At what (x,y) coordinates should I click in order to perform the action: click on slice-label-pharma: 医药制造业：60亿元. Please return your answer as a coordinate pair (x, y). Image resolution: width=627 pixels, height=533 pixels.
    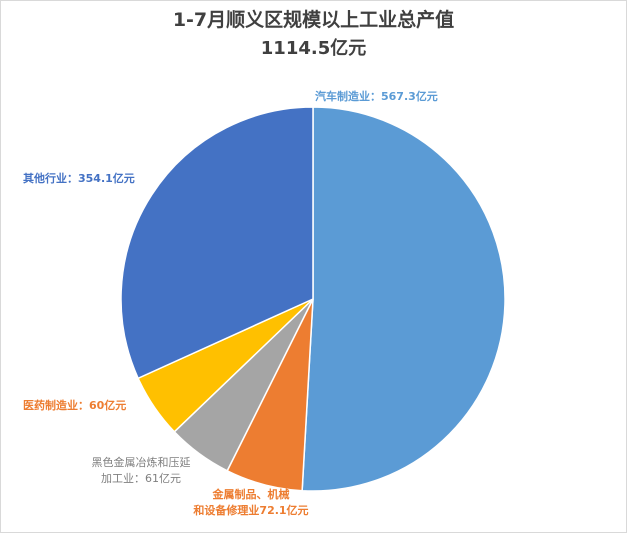
    Looking at the image, I should click on (75, 405).